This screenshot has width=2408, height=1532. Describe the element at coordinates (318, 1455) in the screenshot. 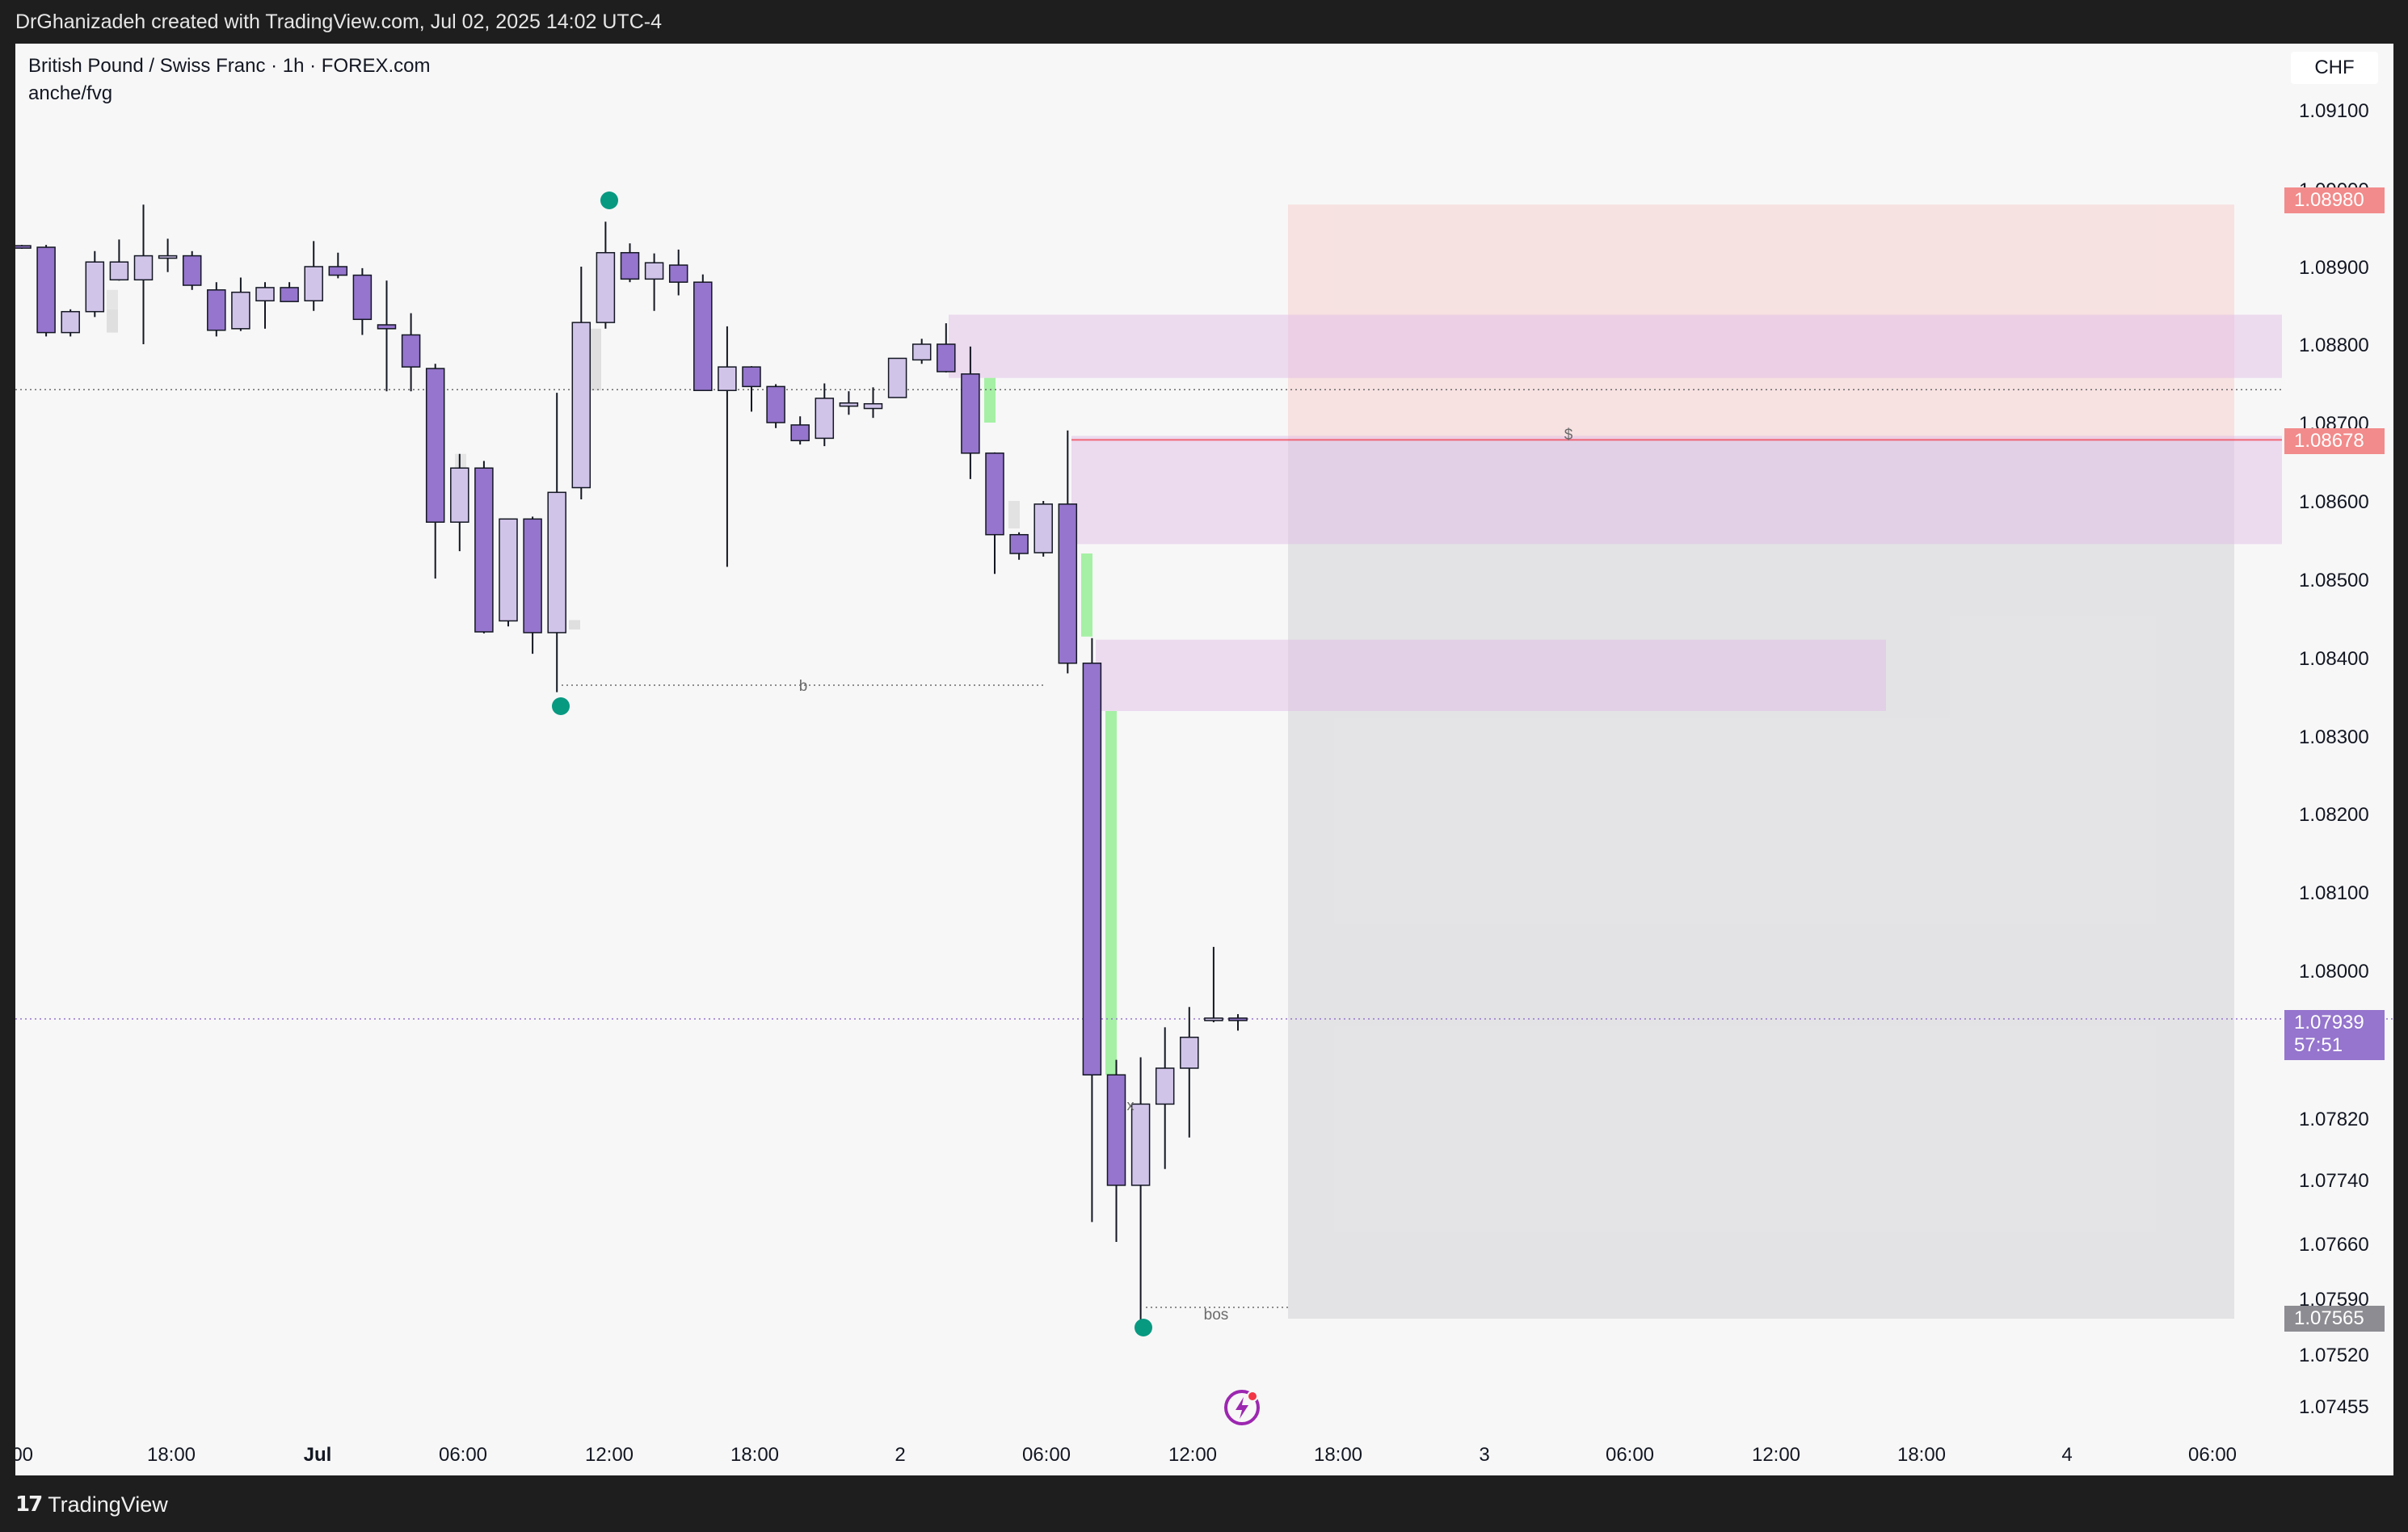

I see `x-tick-label: Jul` at that location.